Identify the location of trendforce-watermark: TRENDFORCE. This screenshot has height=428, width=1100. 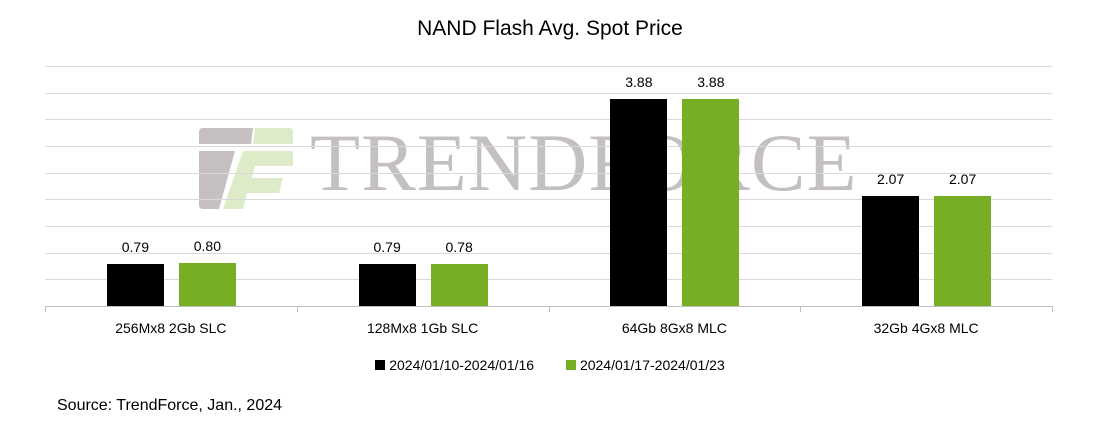
(535, 163).